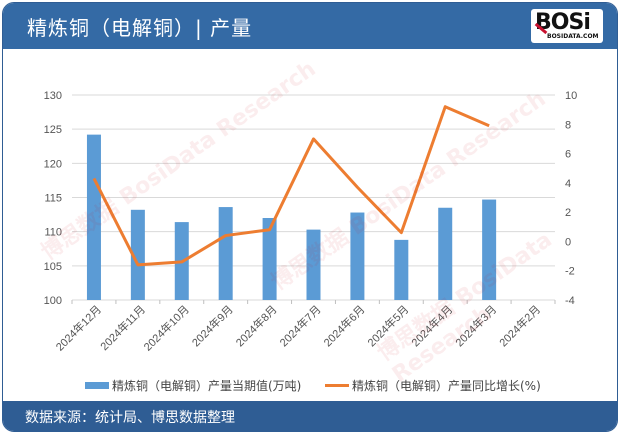  I want to click on right-axis-tick: -2, so click(570, 272).